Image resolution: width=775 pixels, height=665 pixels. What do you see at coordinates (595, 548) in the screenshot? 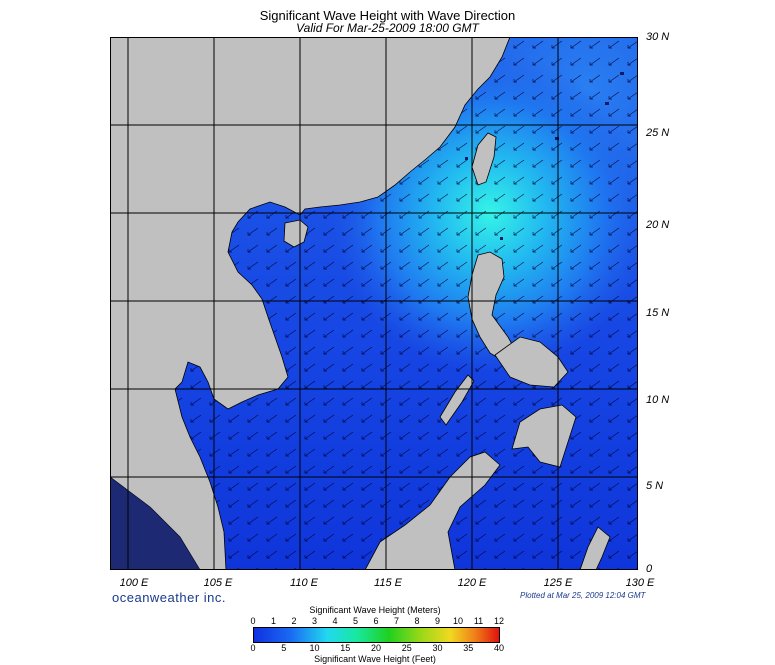
I see `land-sulawesi` at bounding box center [595, 548].